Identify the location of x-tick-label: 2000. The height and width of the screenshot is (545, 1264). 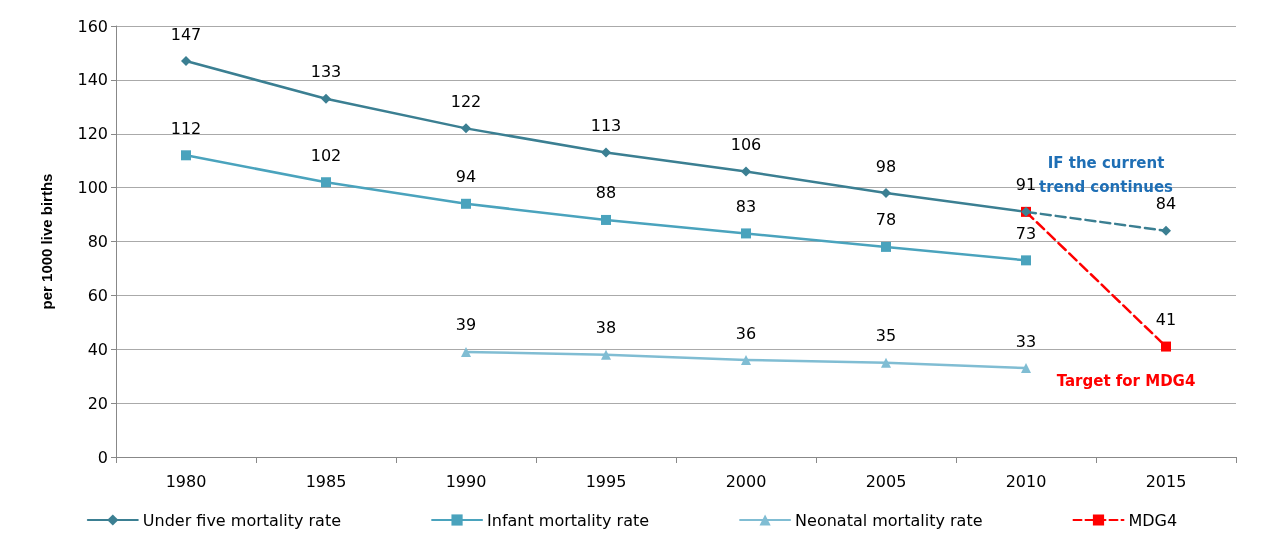
(746, 481).